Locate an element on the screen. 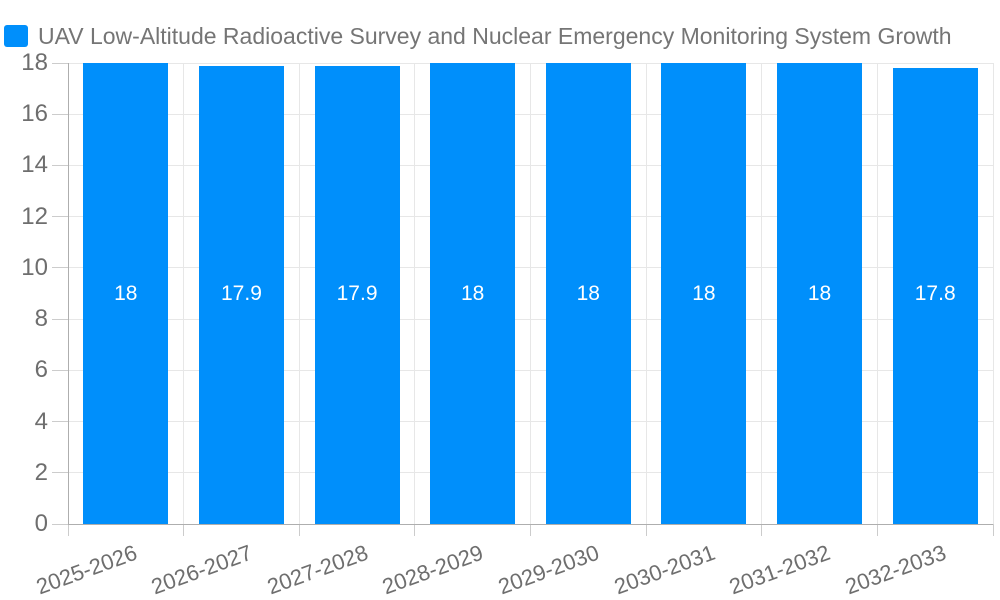  y-axis-label: 6 is located at coordinates (41, 370).